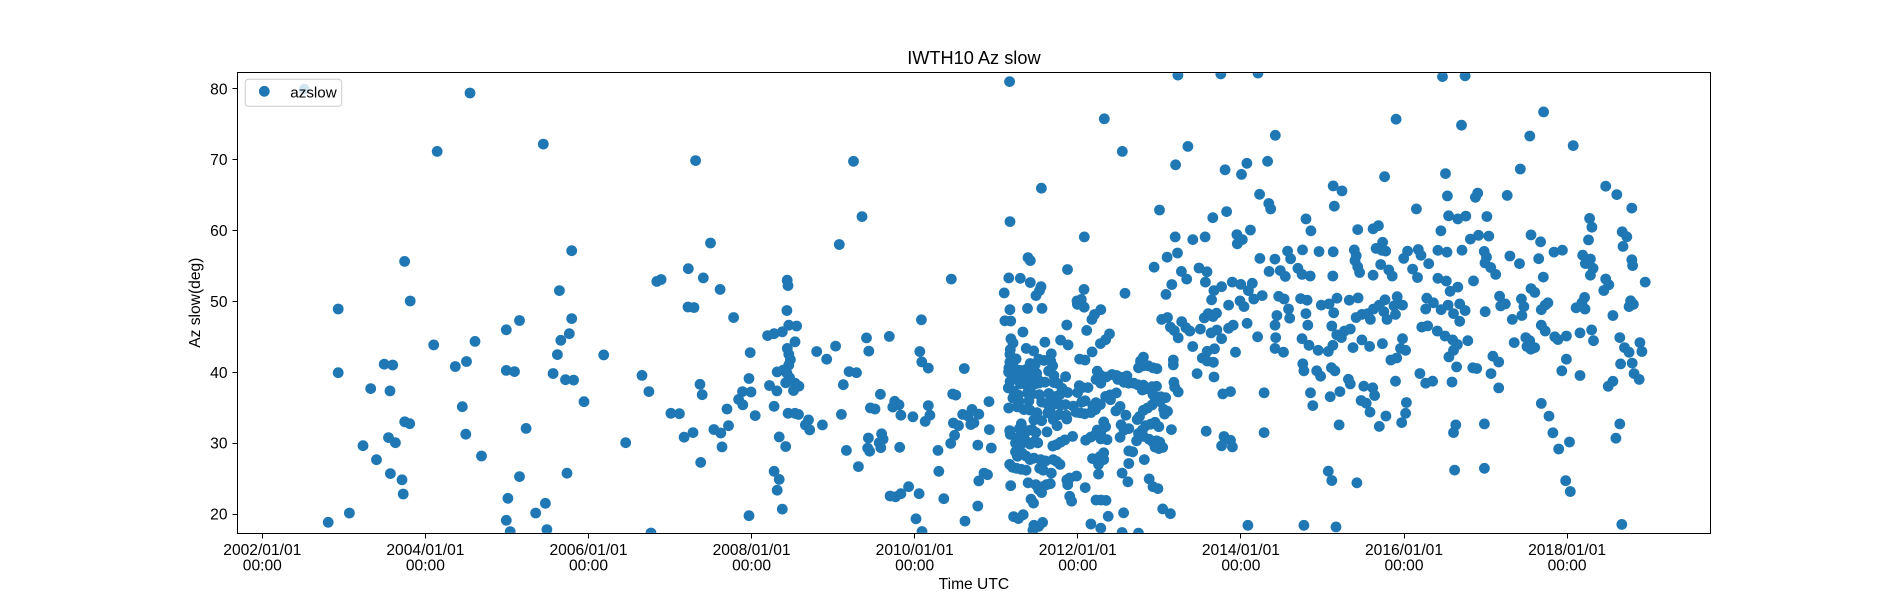 The width and height of the screenshot is (1900, 600). I want to click on svg-text: 2008/01/01, so click(752, 550).